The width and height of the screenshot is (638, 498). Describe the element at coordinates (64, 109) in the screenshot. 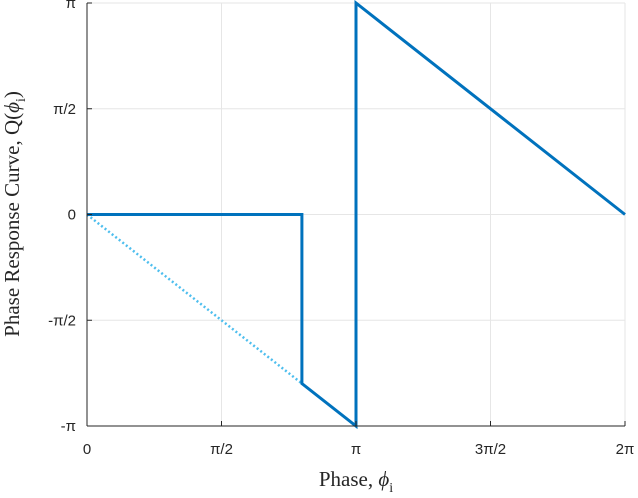

I see `y-tick-label-3: π/2` at that location.